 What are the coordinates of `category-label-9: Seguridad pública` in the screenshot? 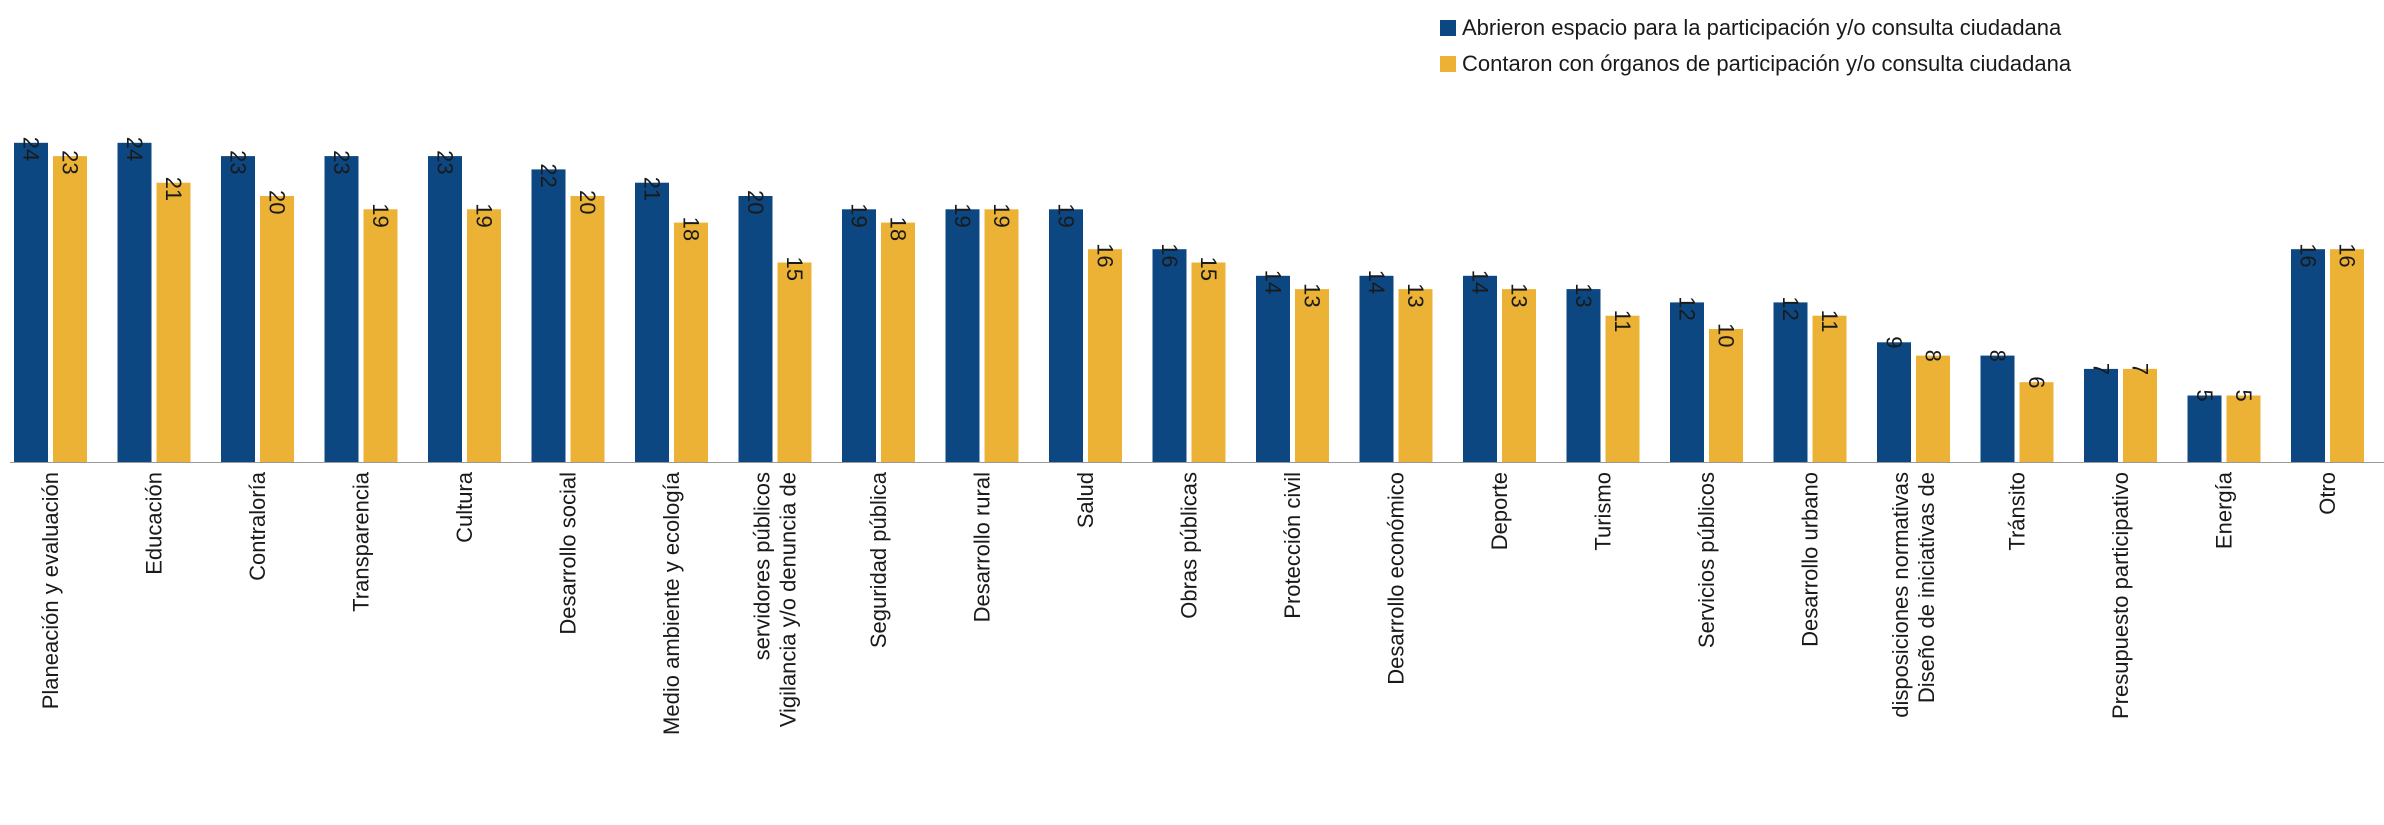 It's located at (878, 559).